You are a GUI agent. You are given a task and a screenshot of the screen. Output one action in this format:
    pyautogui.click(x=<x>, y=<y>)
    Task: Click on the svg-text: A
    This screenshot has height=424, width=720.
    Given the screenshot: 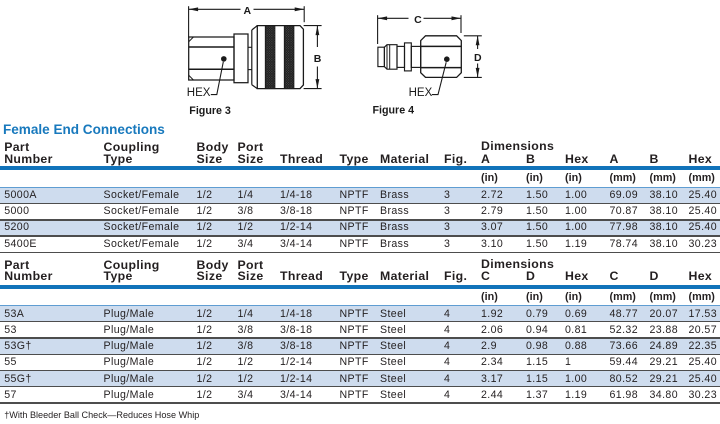 What is the action you would take?
    pyautogui.click(x=248, y=11)
    